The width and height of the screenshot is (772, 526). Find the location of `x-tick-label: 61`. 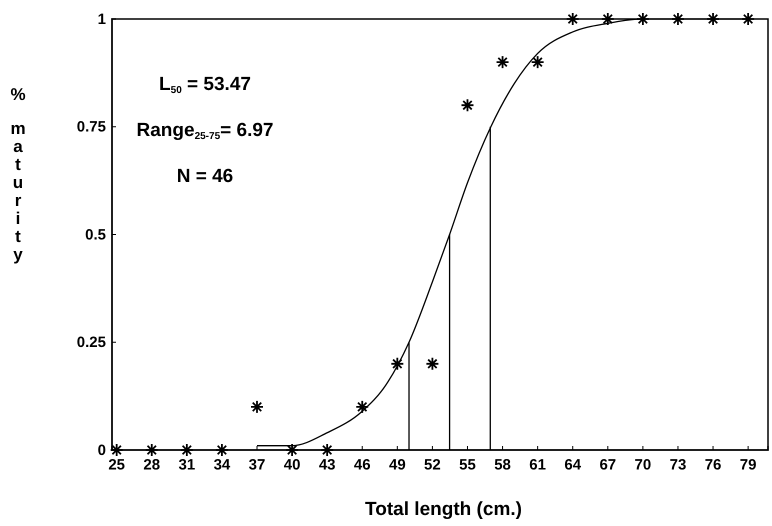

x-tick-label: 61 is located at coordinates (537, 465).